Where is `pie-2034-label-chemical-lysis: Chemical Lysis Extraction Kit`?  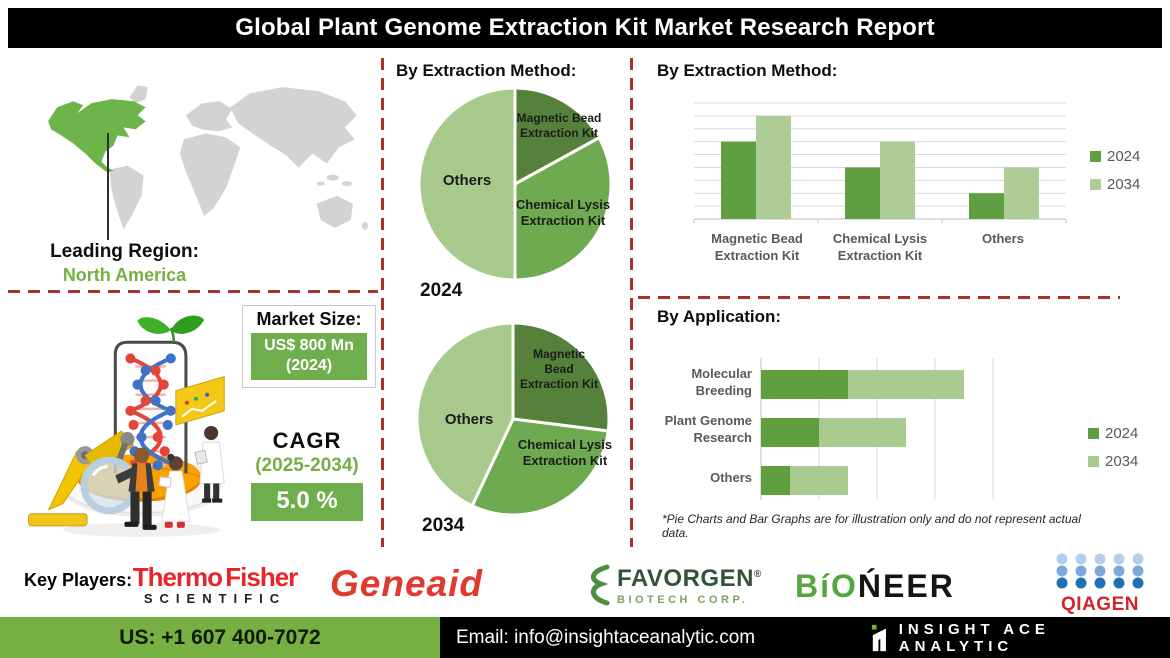
pie-2034-label-chemical-lysis: Chemical Lysis Extraction Kit is located at coordinates (565, 453).